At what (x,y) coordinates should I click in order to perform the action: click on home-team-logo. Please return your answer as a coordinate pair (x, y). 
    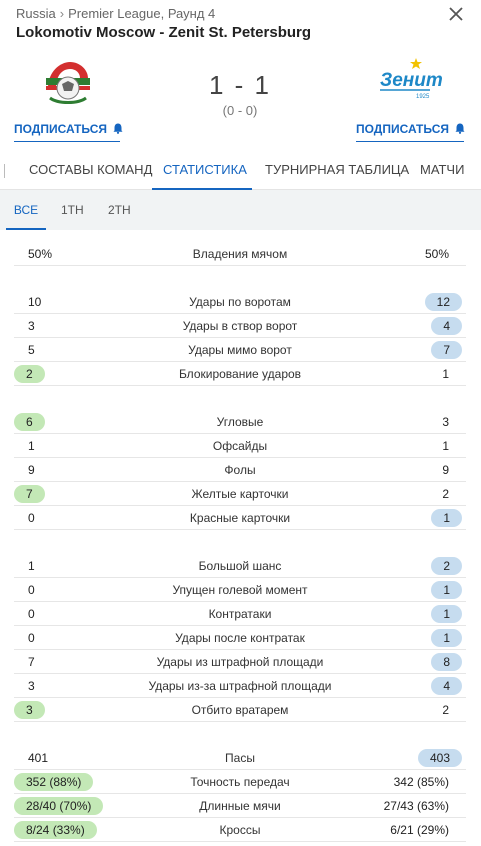
    Looking at the image, I should click on (68, 82).